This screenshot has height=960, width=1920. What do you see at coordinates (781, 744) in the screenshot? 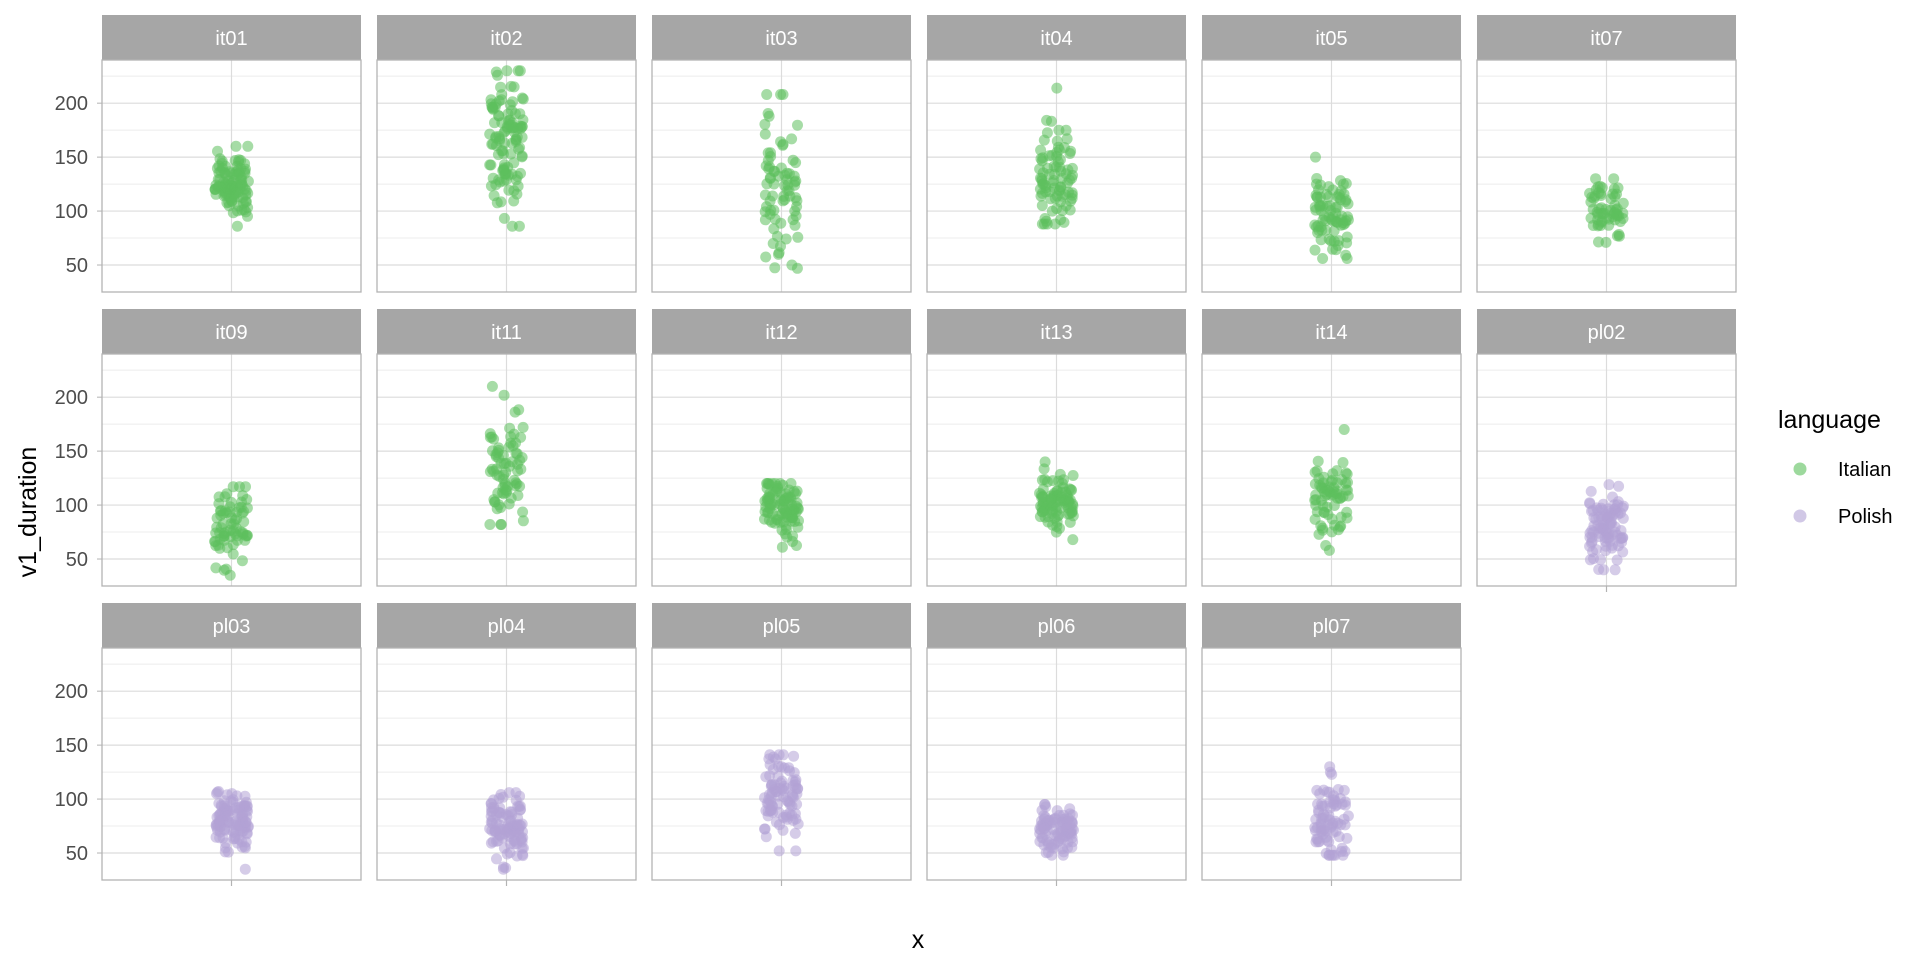
I see `facet-panel-pl05: pl05` at bounding box center [781, 744].